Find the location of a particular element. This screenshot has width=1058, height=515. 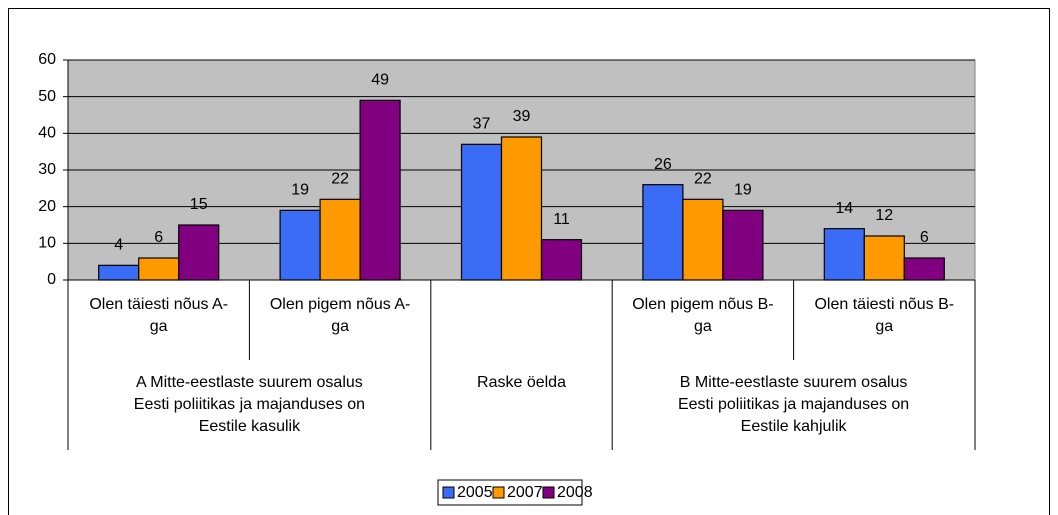

data-label: 15 is located at coordinates (199, 204).